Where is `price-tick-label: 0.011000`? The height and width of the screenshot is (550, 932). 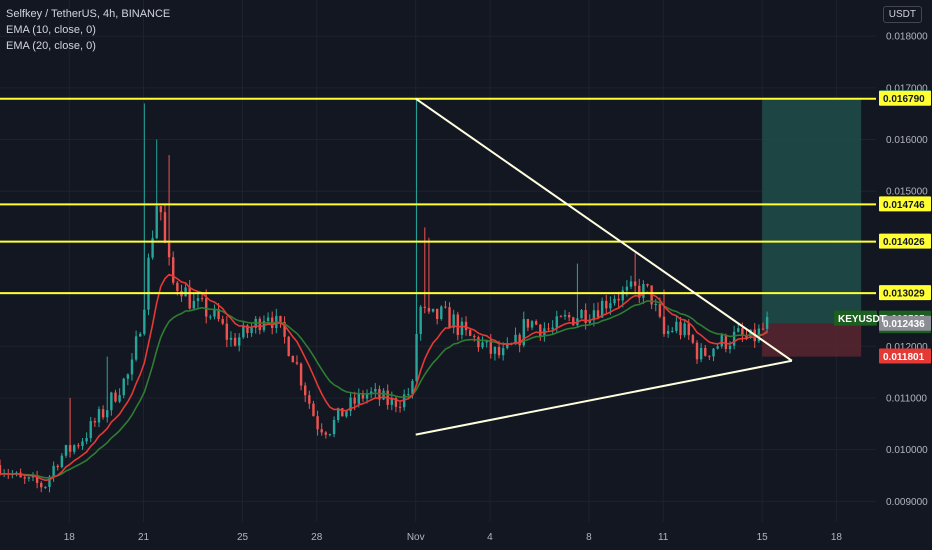 price-tick-label: 0.011000 is located at coordinates (906, 398).